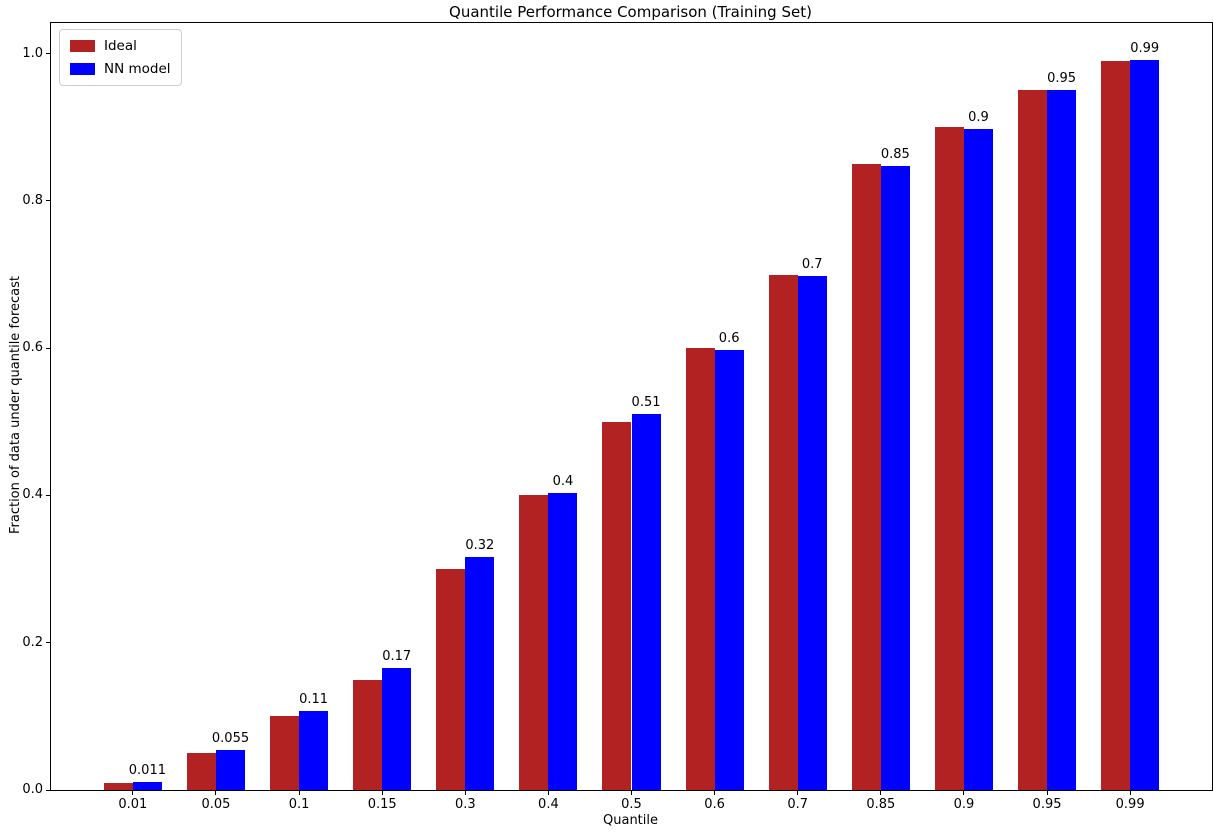 The height and width of the screenshot is (835, 1213). Describe the element at coordinates (314, 700) in the screenshot. I see `bar-value-label: 0.11` at that location.